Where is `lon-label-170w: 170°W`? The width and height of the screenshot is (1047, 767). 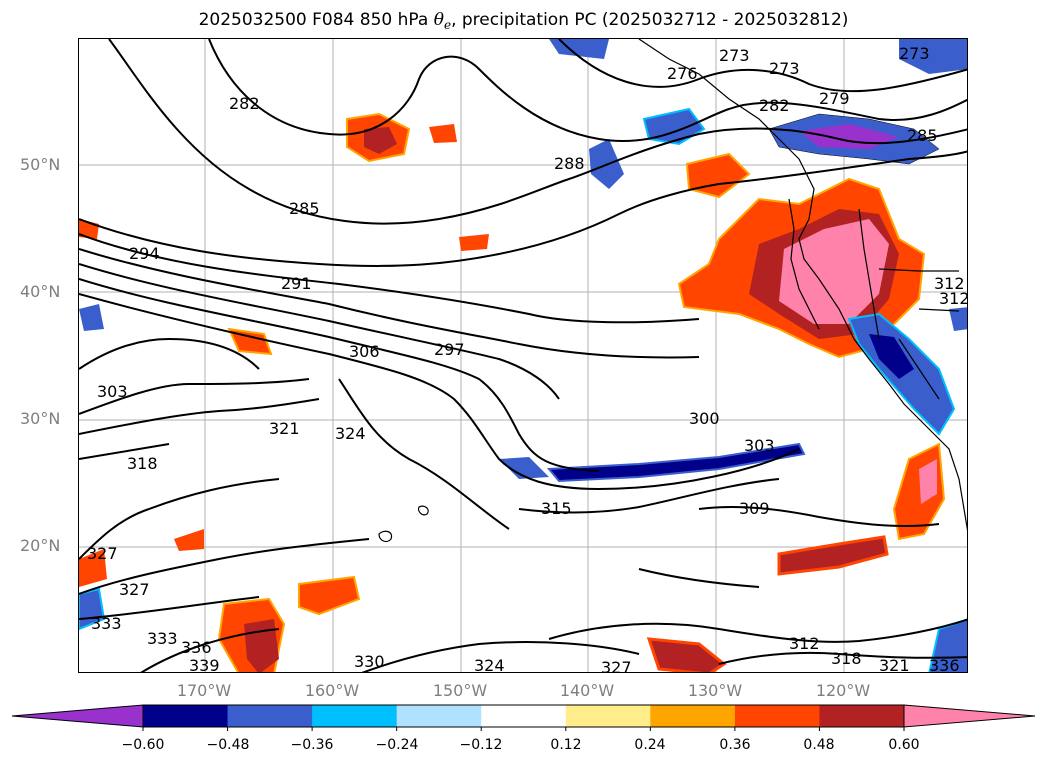 lon-label-170w: 170°W is located at coordinates (204, 690).